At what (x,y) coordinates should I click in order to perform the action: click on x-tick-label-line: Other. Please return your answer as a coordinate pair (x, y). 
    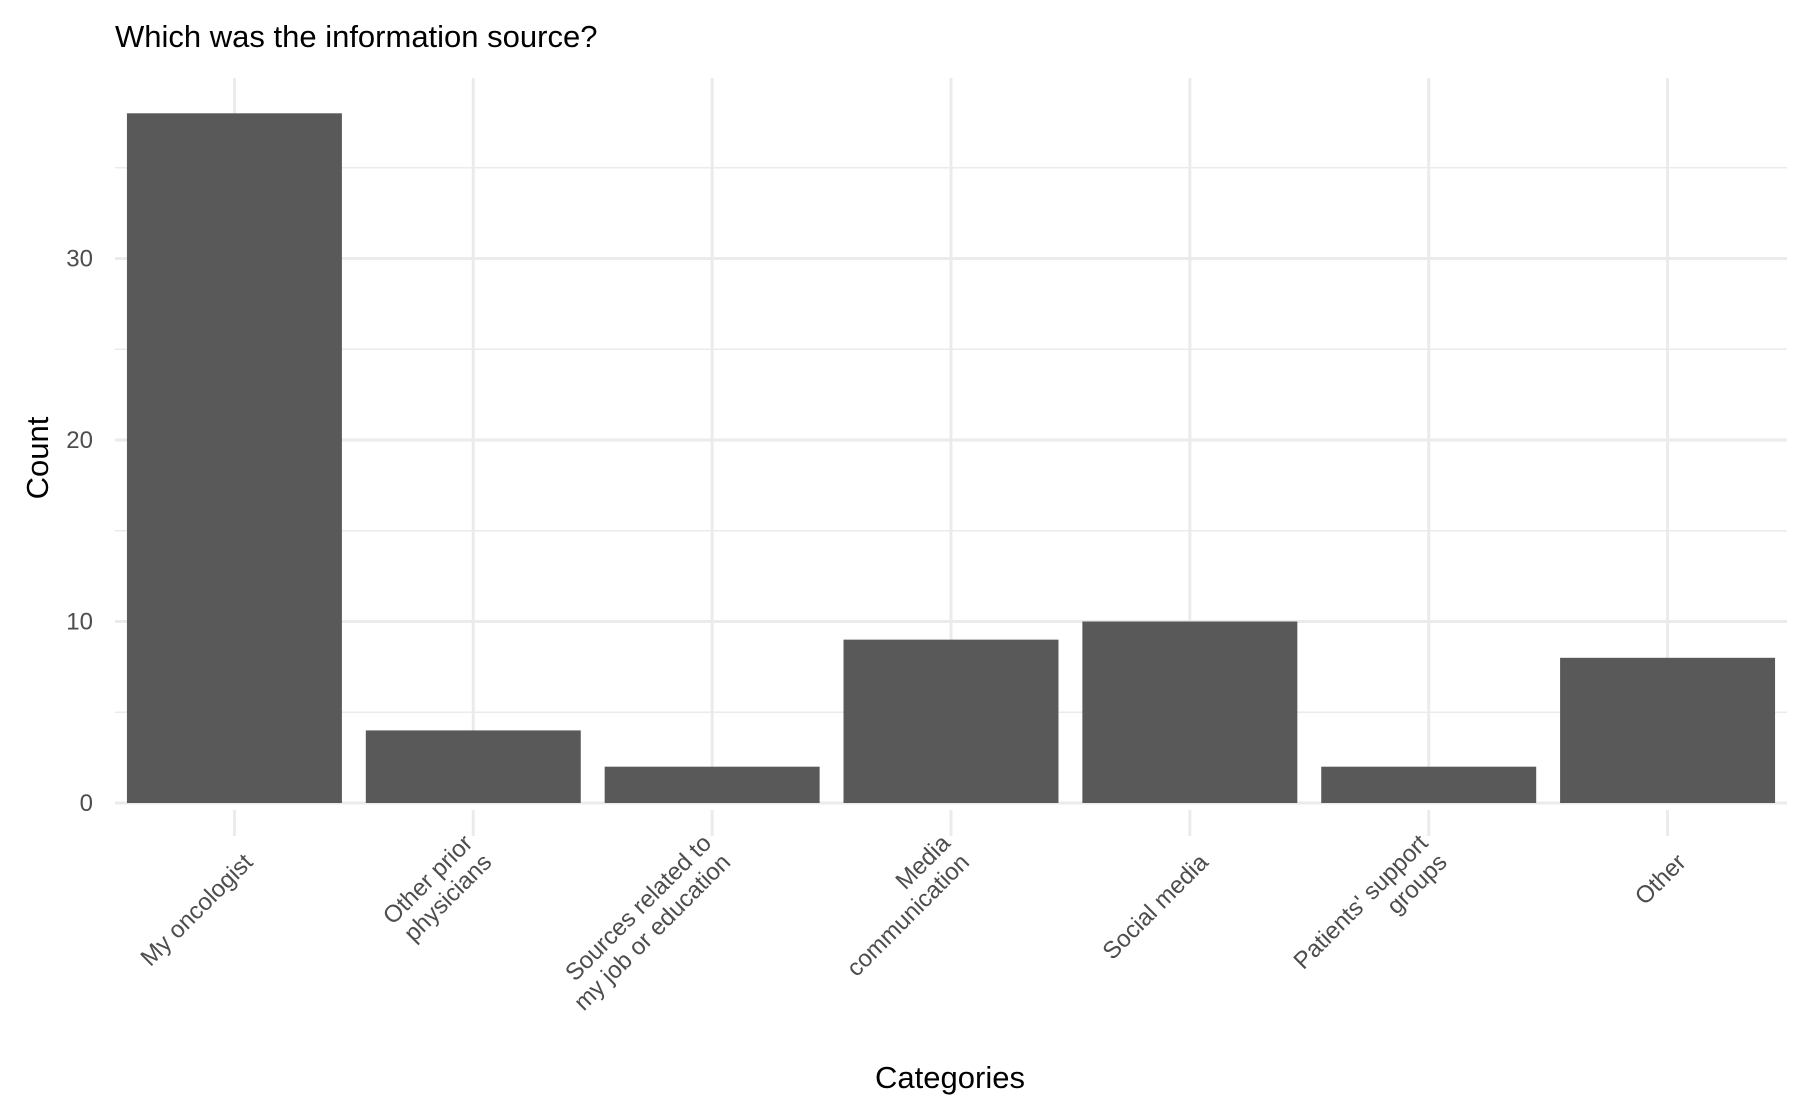
    Looking at the image, I should click on (1661, 880).